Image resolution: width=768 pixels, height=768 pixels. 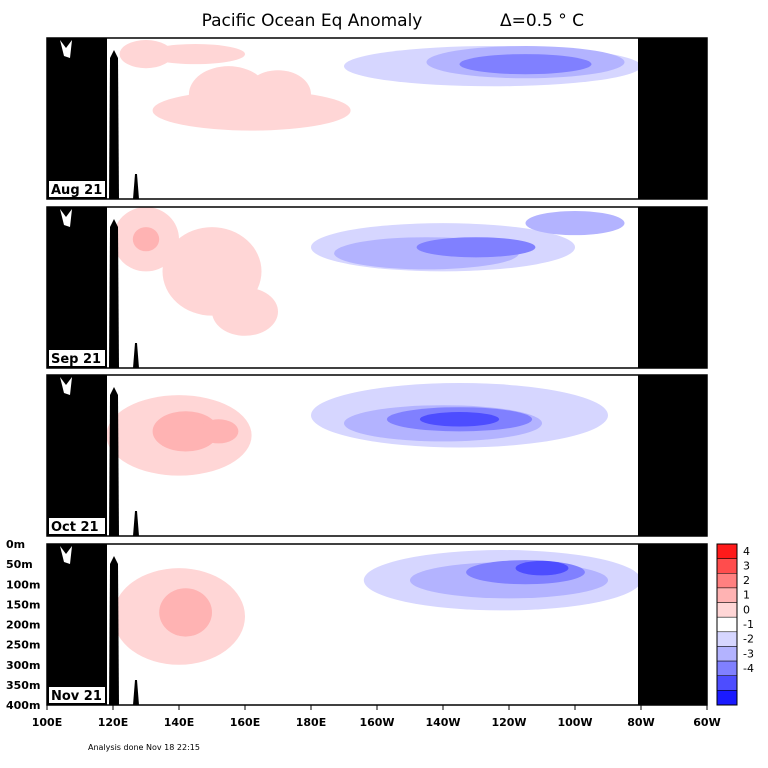 What do you see at coordinates (442, 722) in the screenshot?
I see `lon-tick-label: 140W` at bounding box center [442, 722].